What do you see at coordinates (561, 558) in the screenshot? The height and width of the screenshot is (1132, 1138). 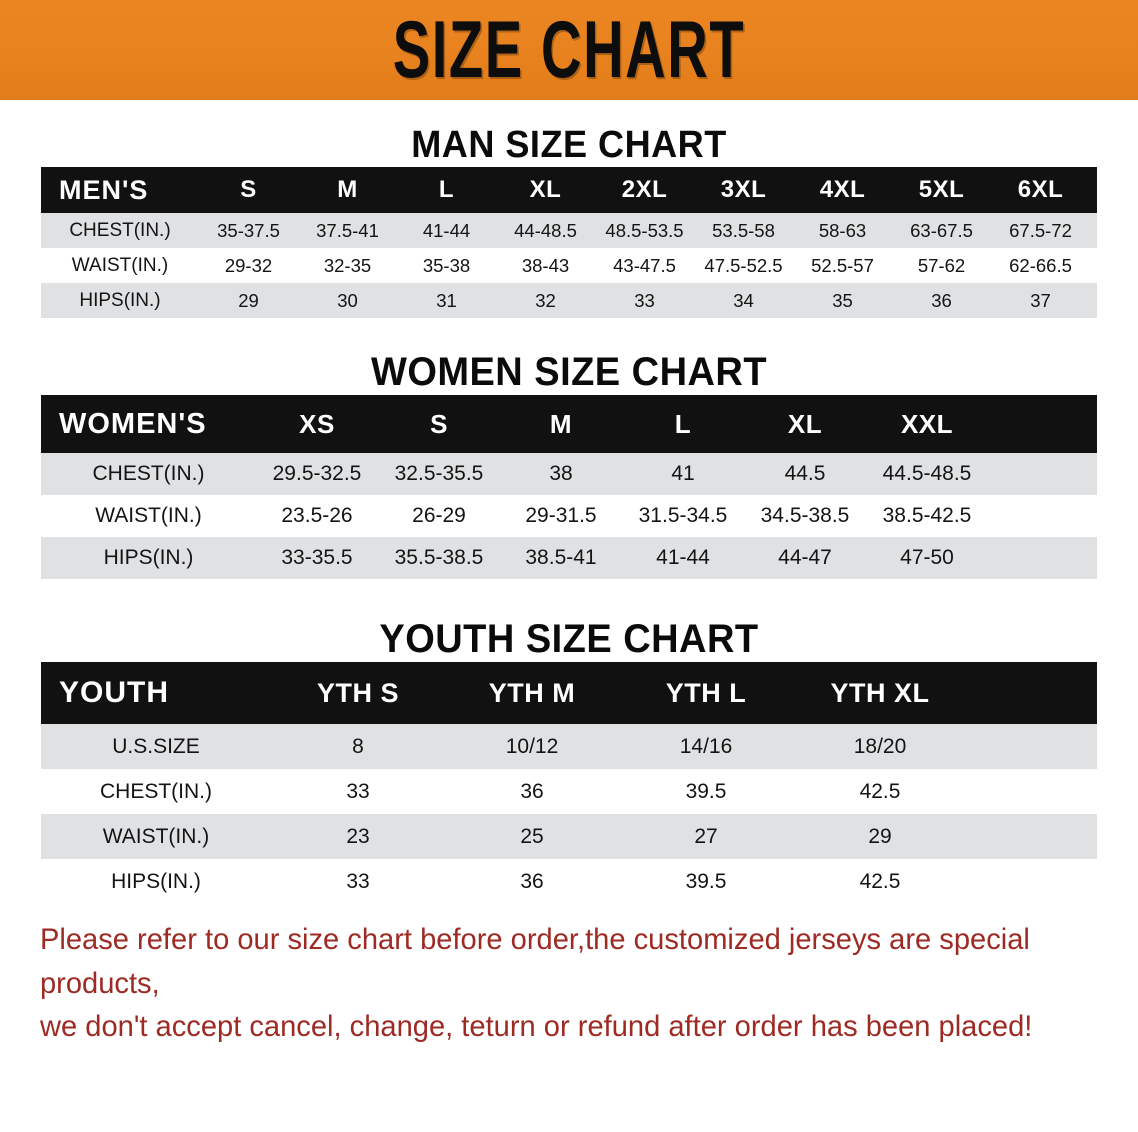 I see `women-row-value: 38.5-41` at bounding box center [561, 558].